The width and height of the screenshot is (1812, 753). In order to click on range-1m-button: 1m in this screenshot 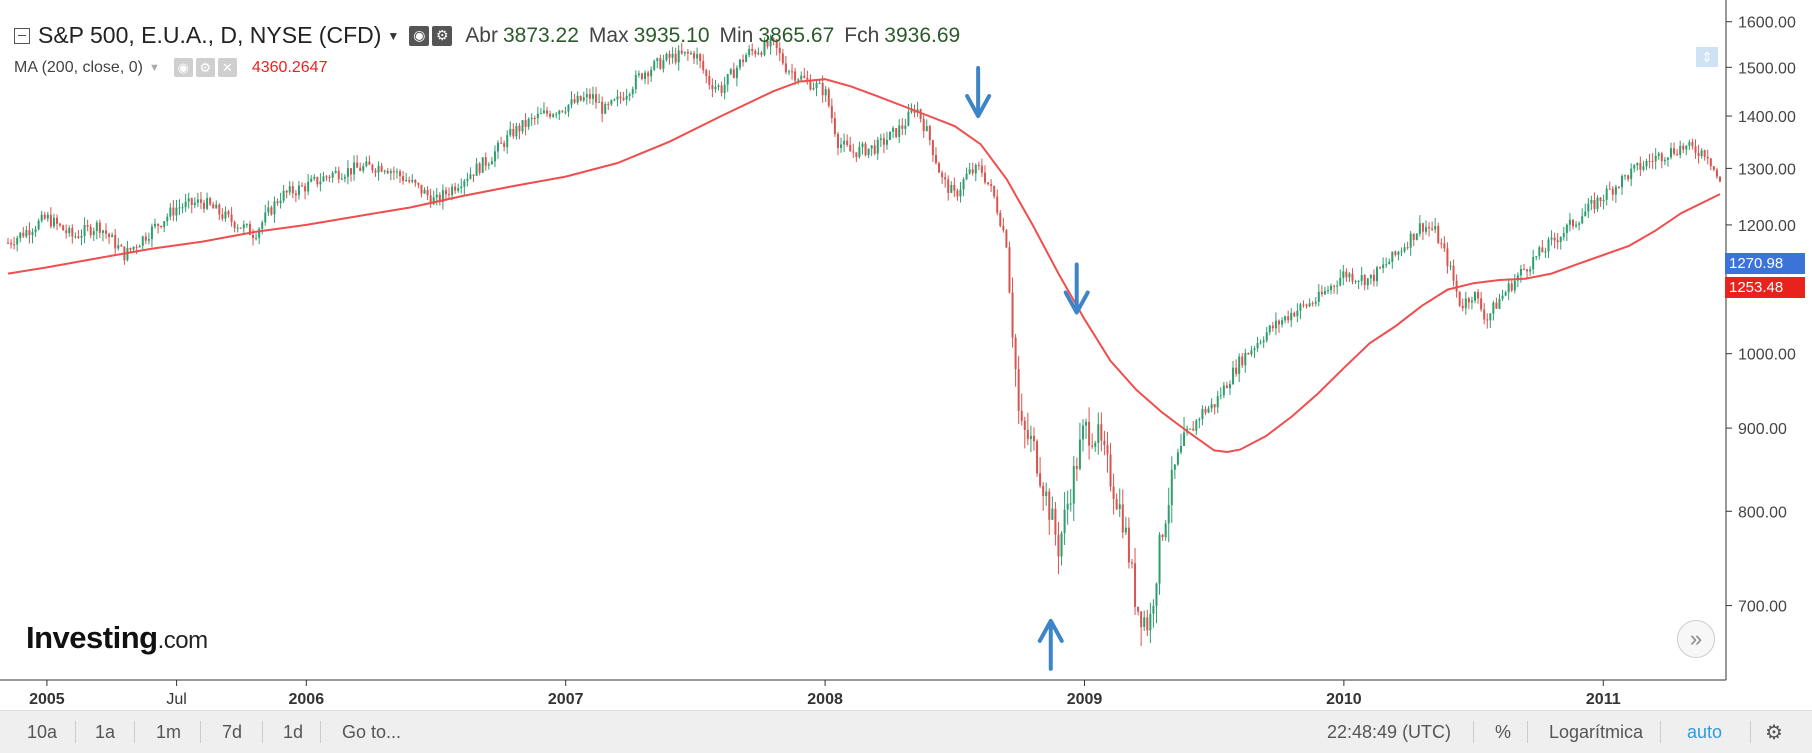, I will do `click(169, 731)`.